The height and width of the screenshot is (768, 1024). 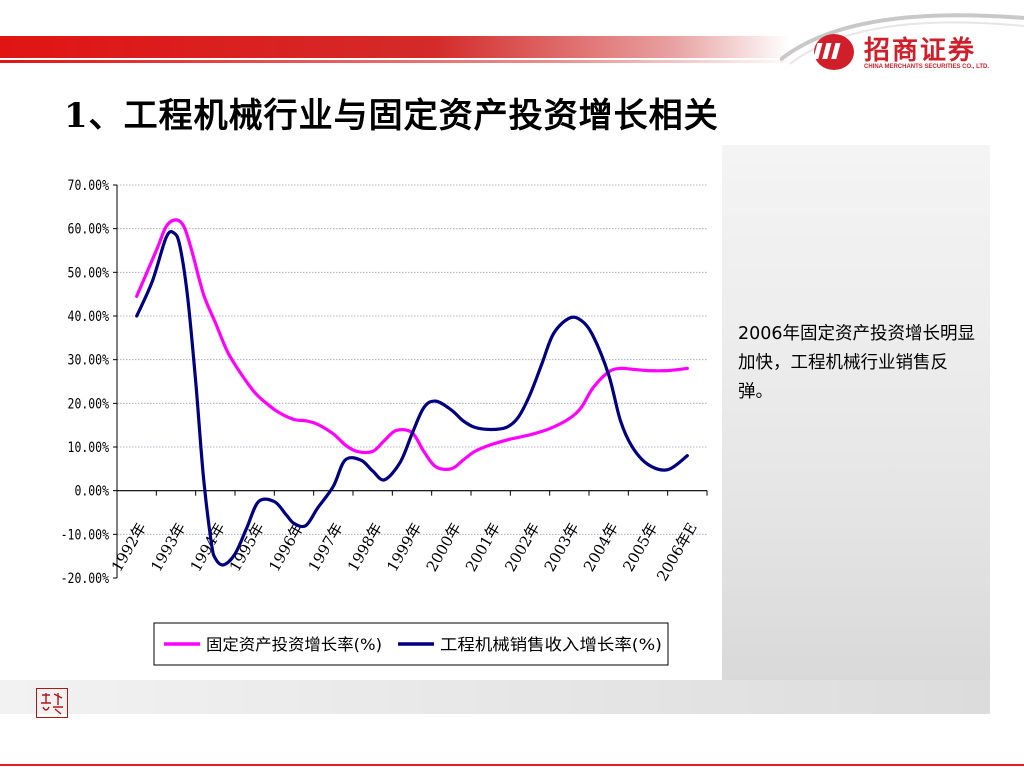 I want to click on chart-legend: 固定资产投资增长率(%) 工程机械销售收入增长率(%), so click(x=411, y=644).